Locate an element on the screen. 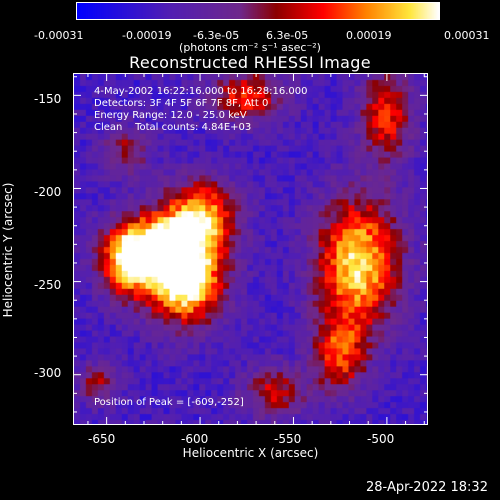 This screenshot has height=500, width=500. info-method: Clean Total counts: 4.84E+03 is located at coordinates (173, 127).